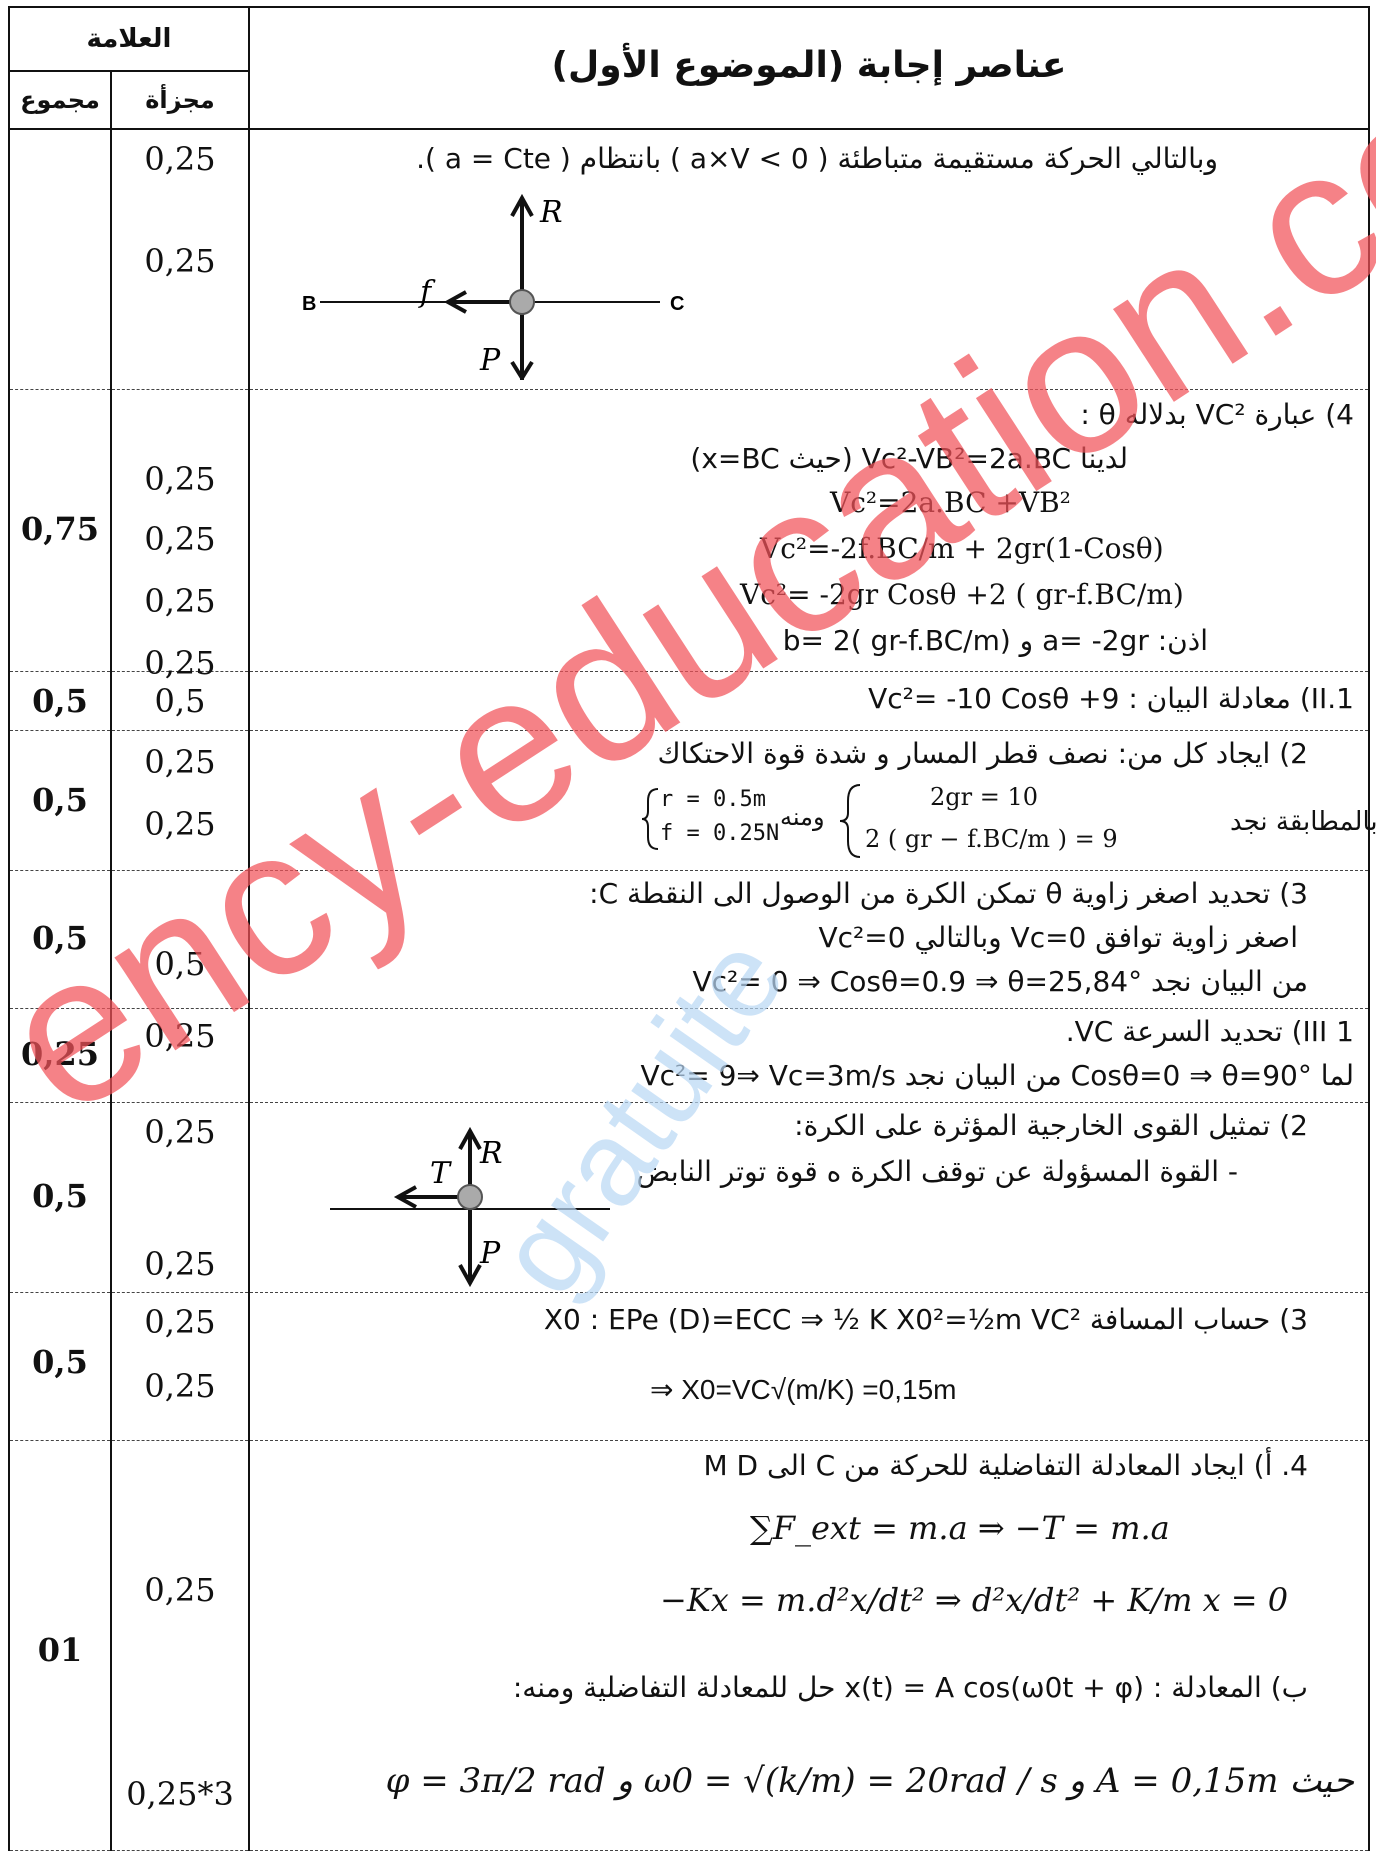  Describe the element at coordinates (60, 259) in the screenshot. I see `row-total` at that location.